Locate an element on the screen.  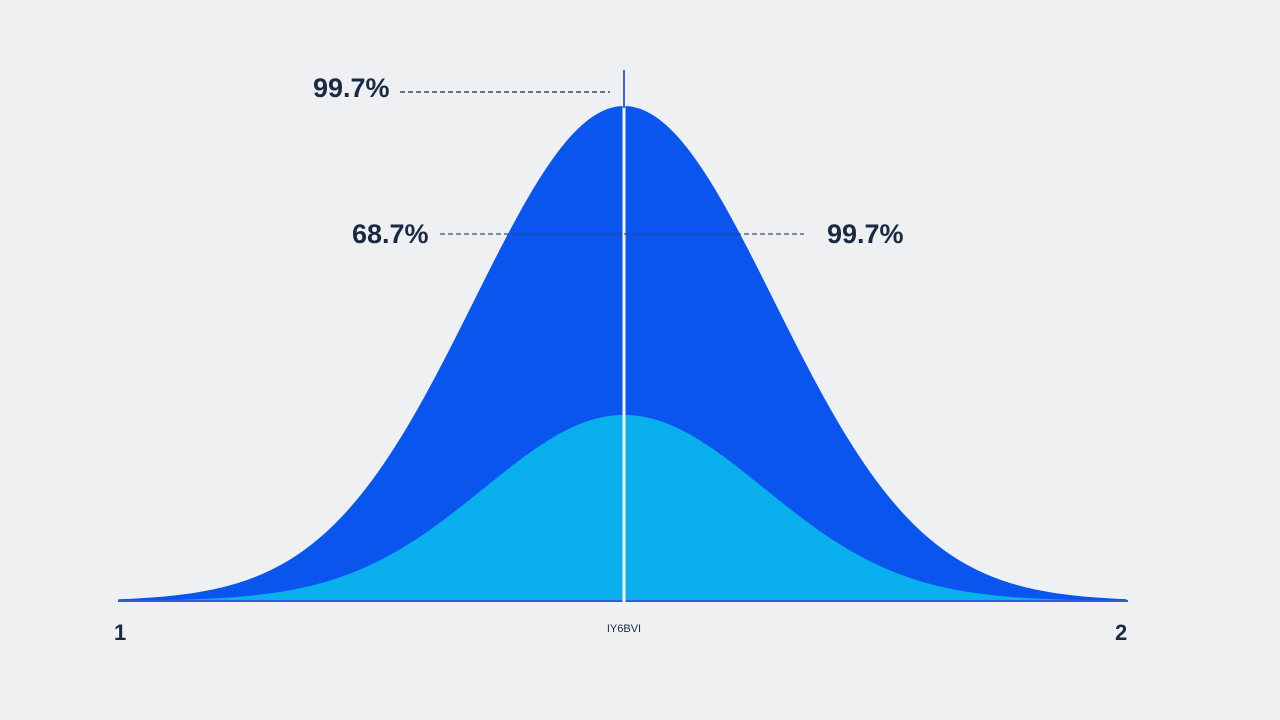
axis-center-label: IY6BVI is located at coordinates (624, 629).